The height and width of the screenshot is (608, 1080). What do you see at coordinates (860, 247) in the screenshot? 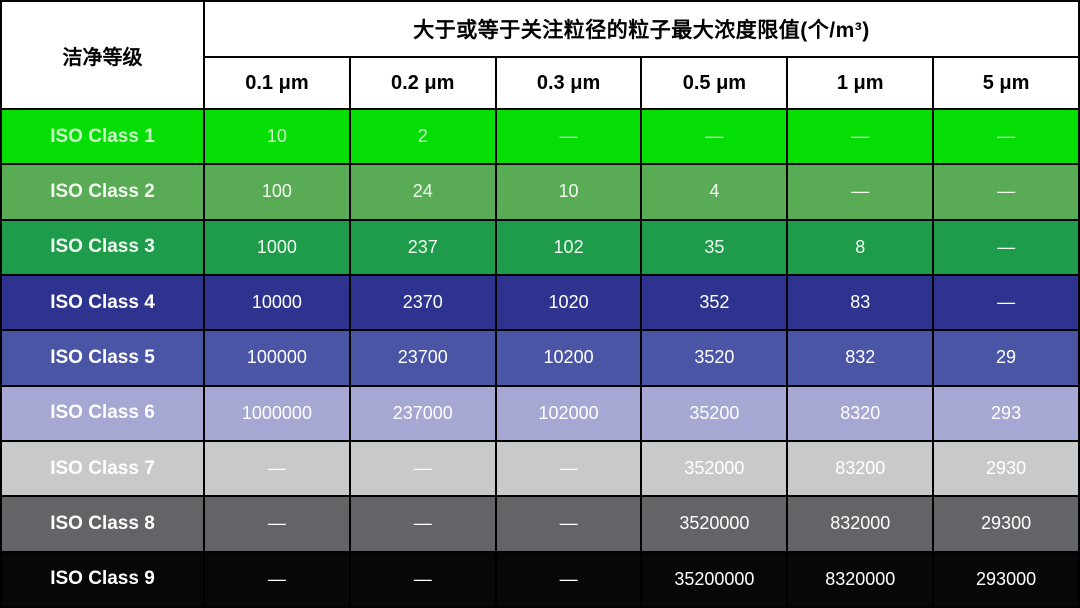
I see `value-cell: 8` at bounding box center [860, 247].